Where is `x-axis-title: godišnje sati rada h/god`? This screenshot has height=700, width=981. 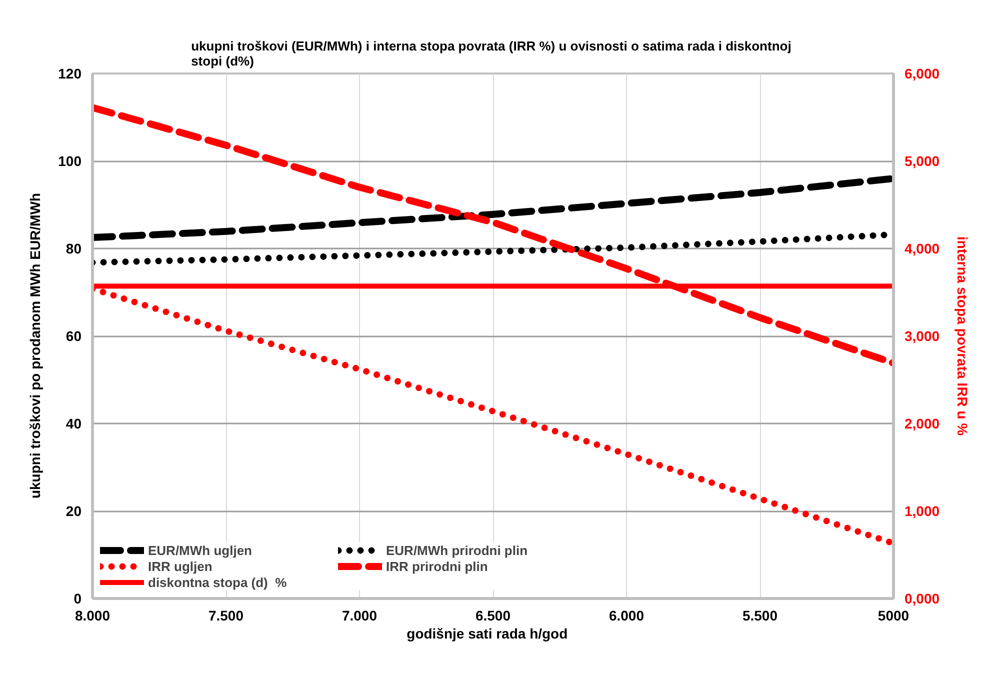
x-axis-title: godišnje sati rada h/god is located at coordinates (487, 634).